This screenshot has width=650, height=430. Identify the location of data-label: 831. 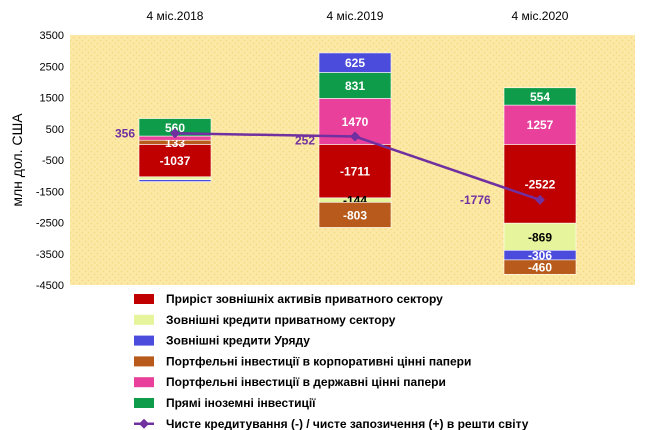
(355, 86).